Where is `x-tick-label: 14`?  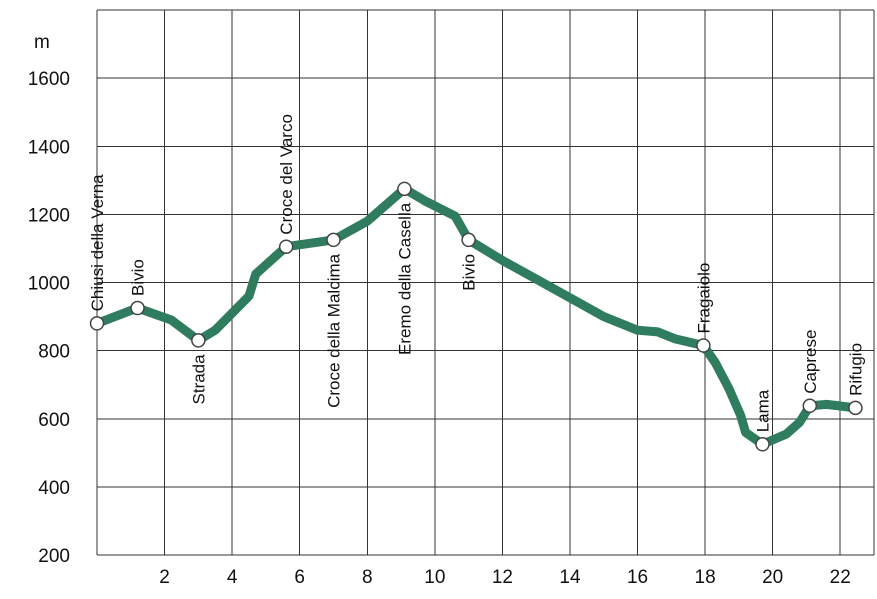
x-tick-label: 14 is located at coordinates (570, 577).